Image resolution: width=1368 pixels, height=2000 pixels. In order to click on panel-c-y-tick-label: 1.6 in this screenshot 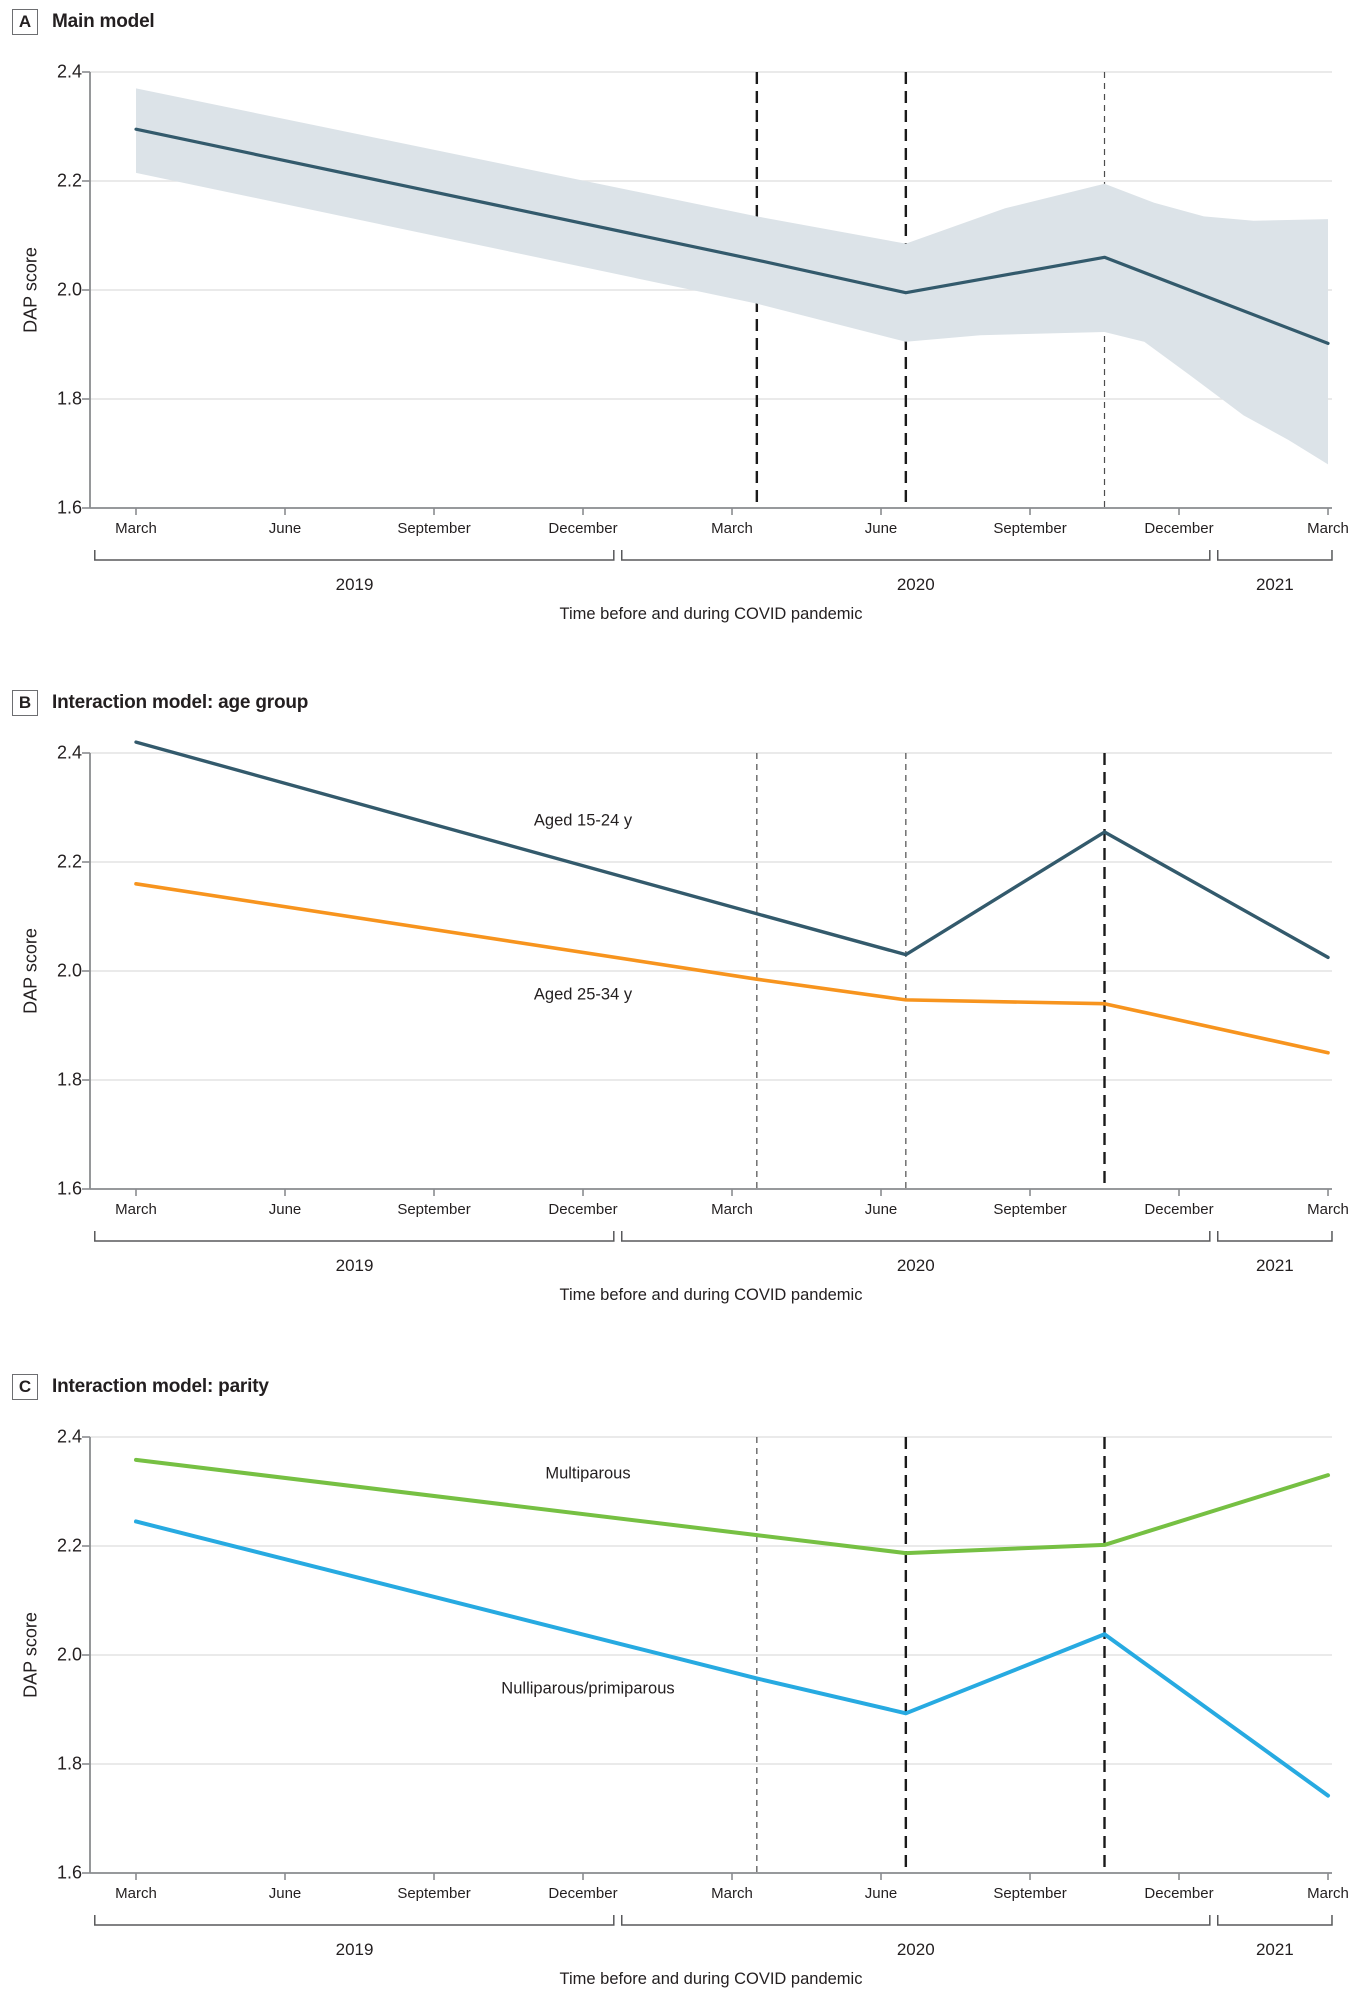, I will do `click(69, 1872)`.